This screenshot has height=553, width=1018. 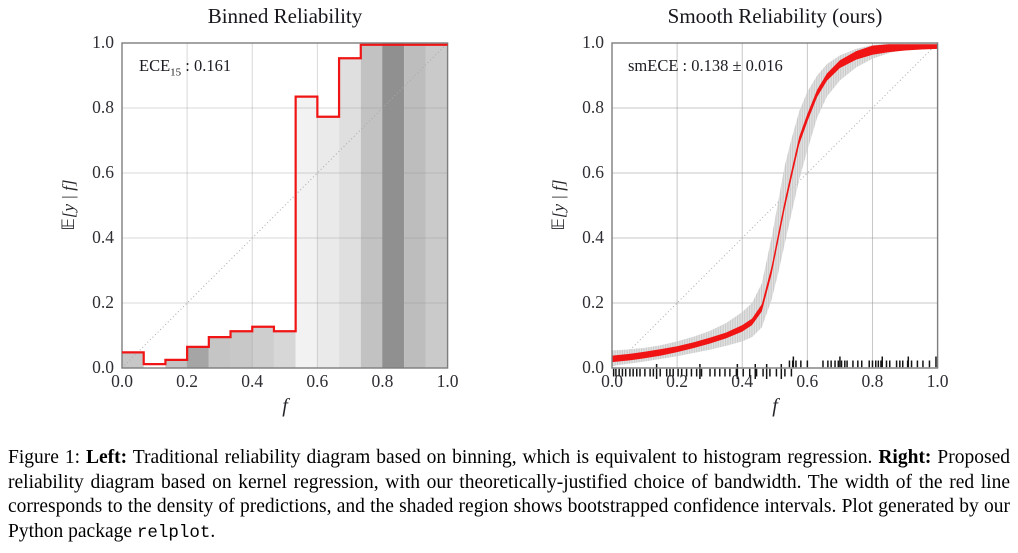 I want to click on left-plot-title: Binned Reliability, so click(x=285, y=16).